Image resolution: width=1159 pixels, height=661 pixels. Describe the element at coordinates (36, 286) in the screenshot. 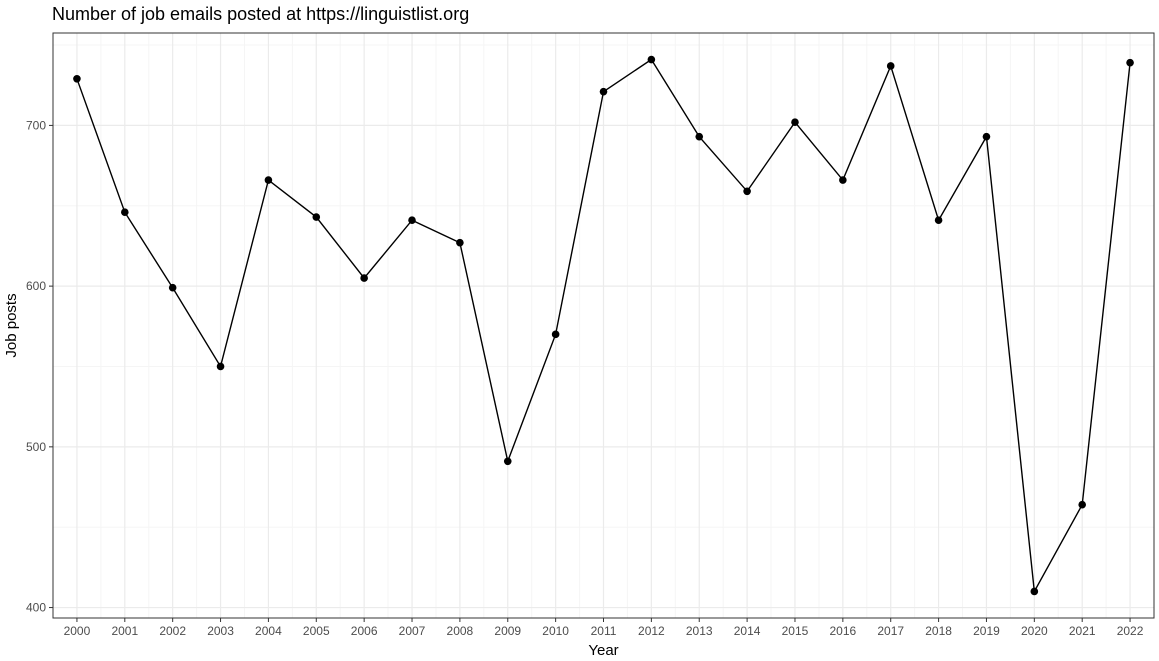

I see `y-tick-label: 600` at that location.